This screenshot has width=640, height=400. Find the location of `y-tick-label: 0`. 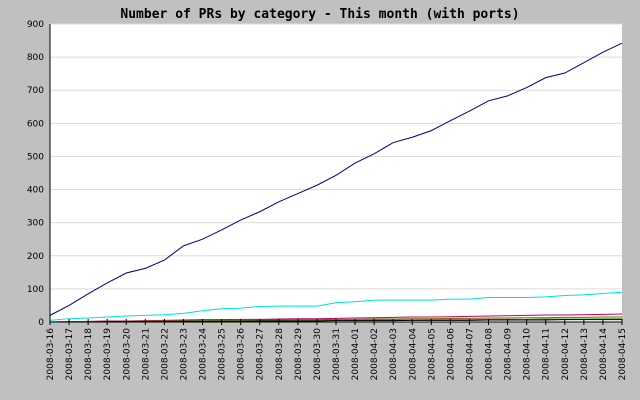

y-tick-label: 0 is located at coordinates (41, 323).